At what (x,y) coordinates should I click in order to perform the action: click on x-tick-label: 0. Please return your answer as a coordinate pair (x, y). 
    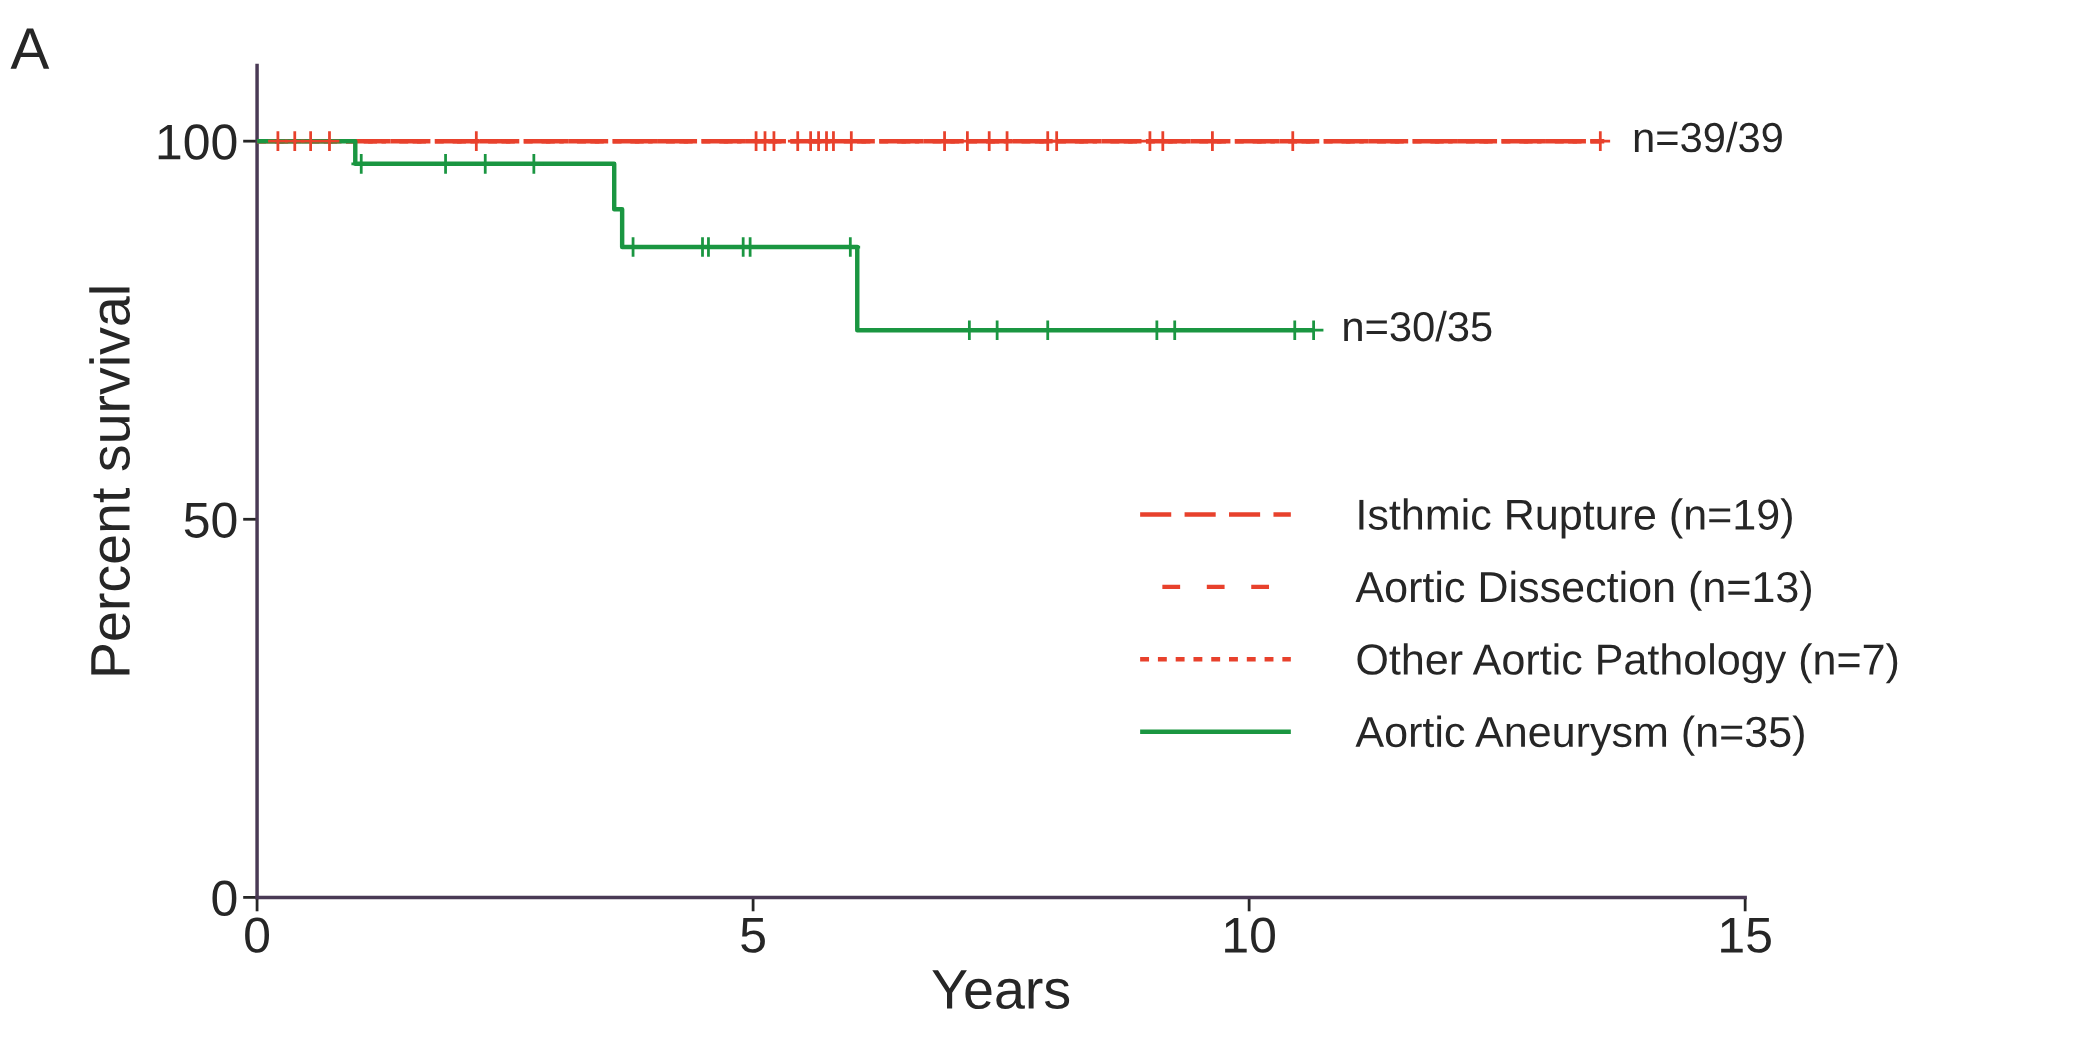
    Looking at the image, I should click on (257, 935).